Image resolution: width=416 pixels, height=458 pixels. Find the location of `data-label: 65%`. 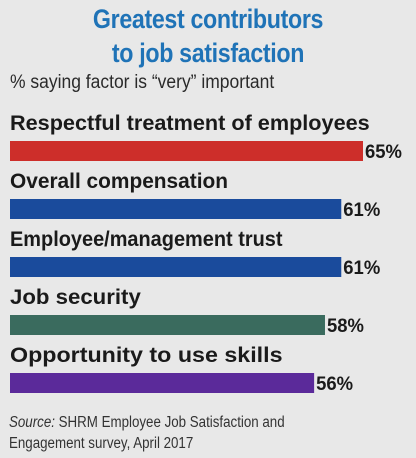

data-label: 65% is located at coordinates (383, 152).